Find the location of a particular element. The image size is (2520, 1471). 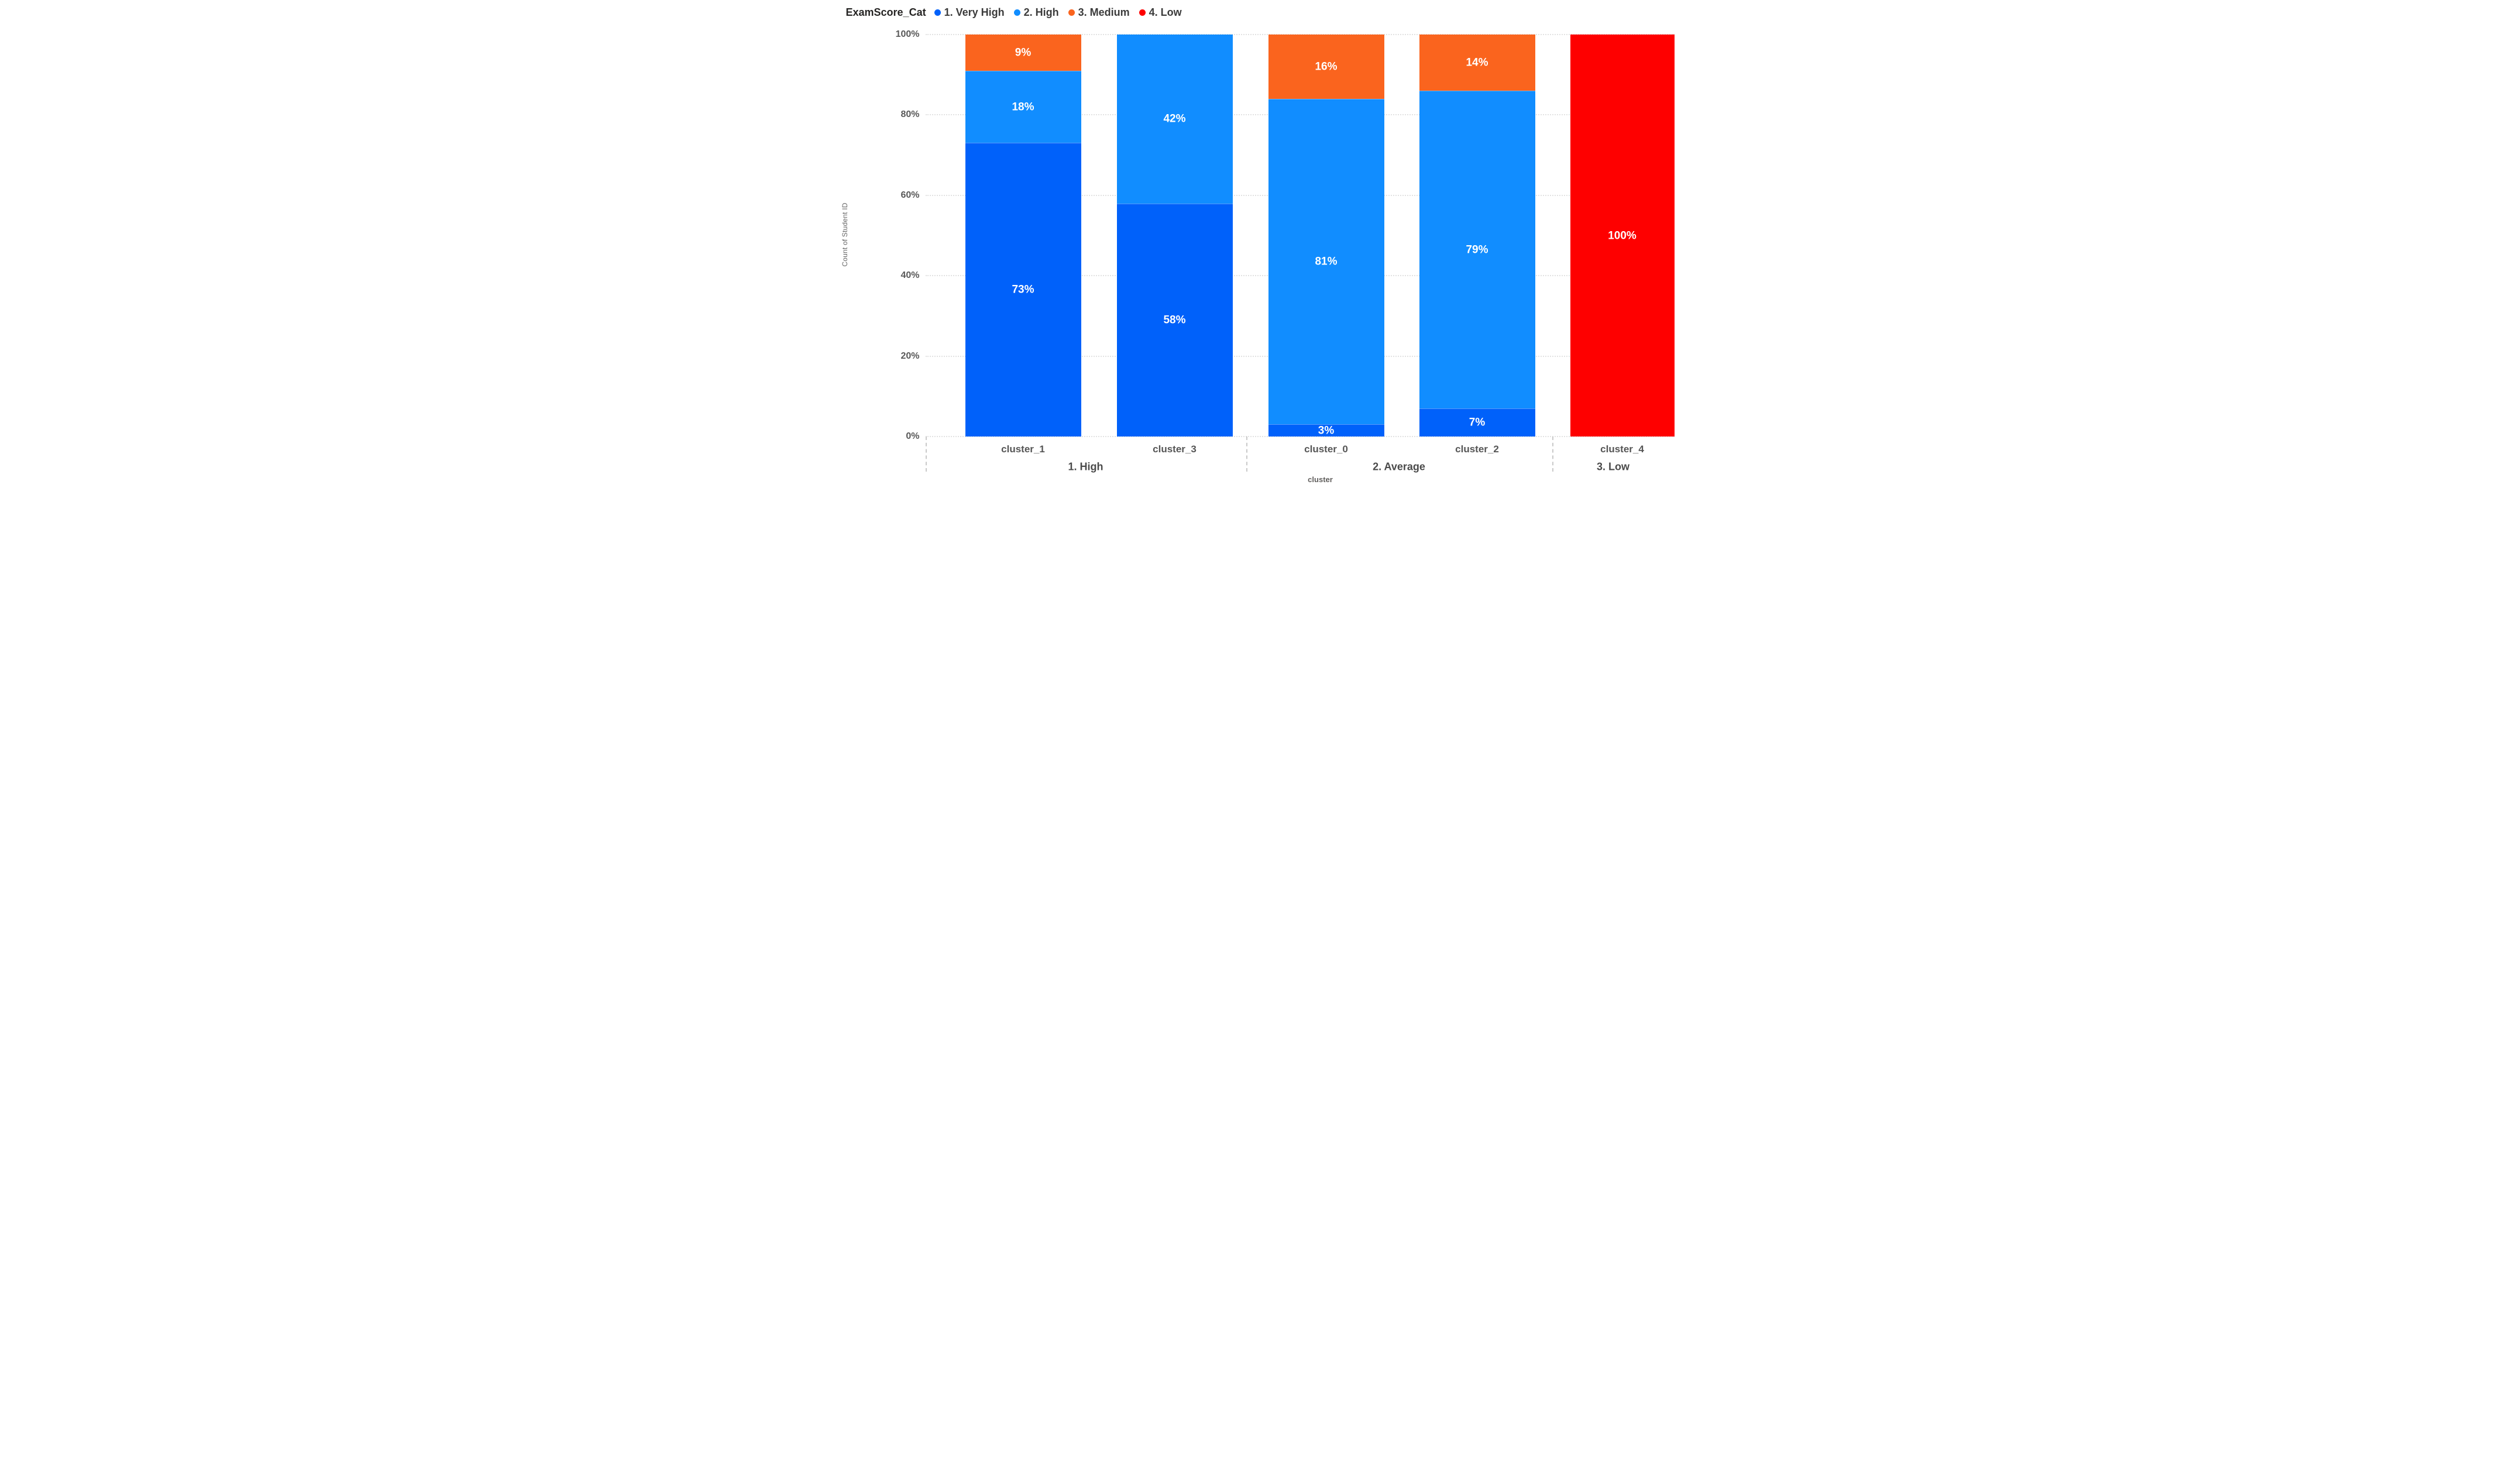

bar-cluster_3: 42% 58% is located at coordinates (1174, 236).